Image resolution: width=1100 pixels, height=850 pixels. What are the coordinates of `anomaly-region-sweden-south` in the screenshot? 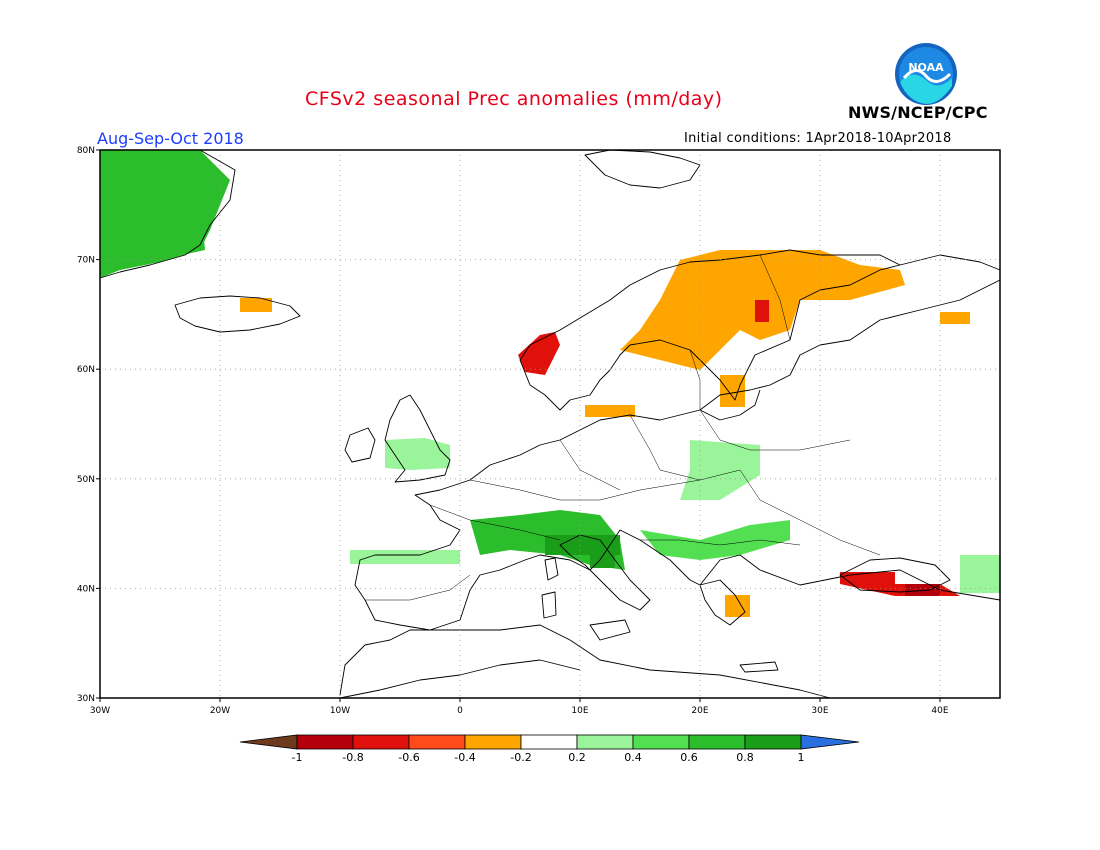 It's located at (610, 411).